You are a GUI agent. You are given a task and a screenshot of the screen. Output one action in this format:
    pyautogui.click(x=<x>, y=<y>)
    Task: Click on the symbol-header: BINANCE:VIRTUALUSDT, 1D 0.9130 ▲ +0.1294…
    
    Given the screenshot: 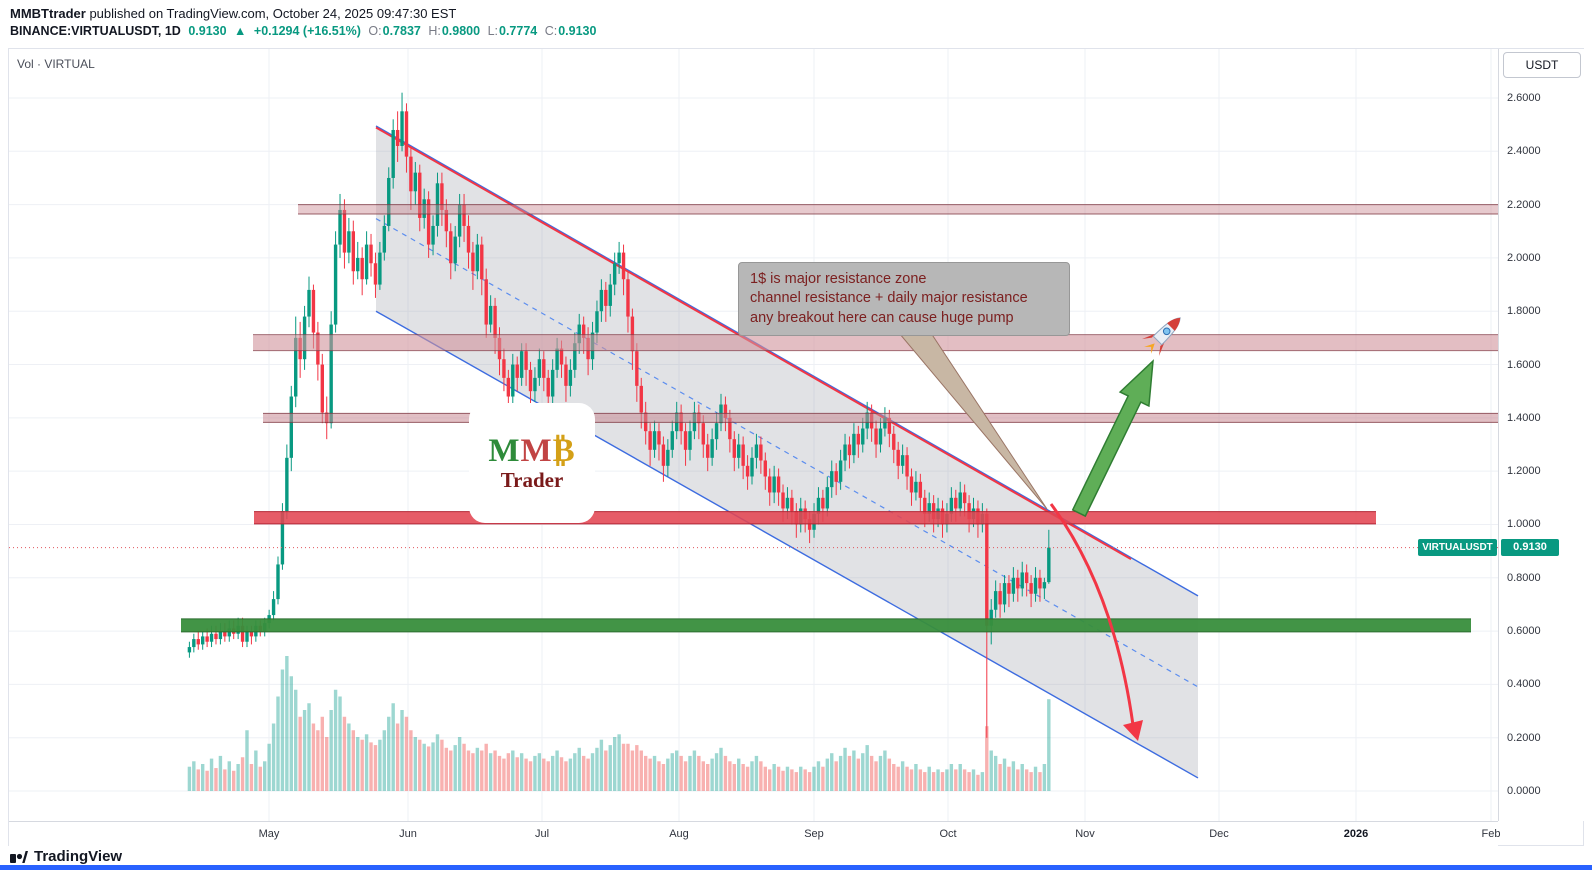 What is the action you would take?
    pyautogui.click(x=305, y=31)
    